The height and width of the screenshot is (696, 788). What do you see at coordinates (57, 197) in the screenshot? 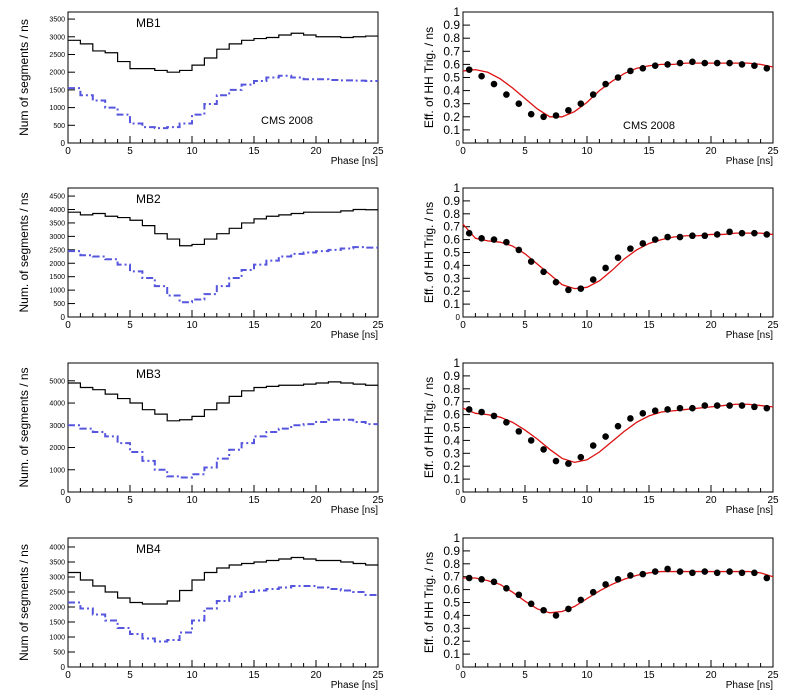
I see `y-tick-label: 4500` at bounding box center [57, 197].